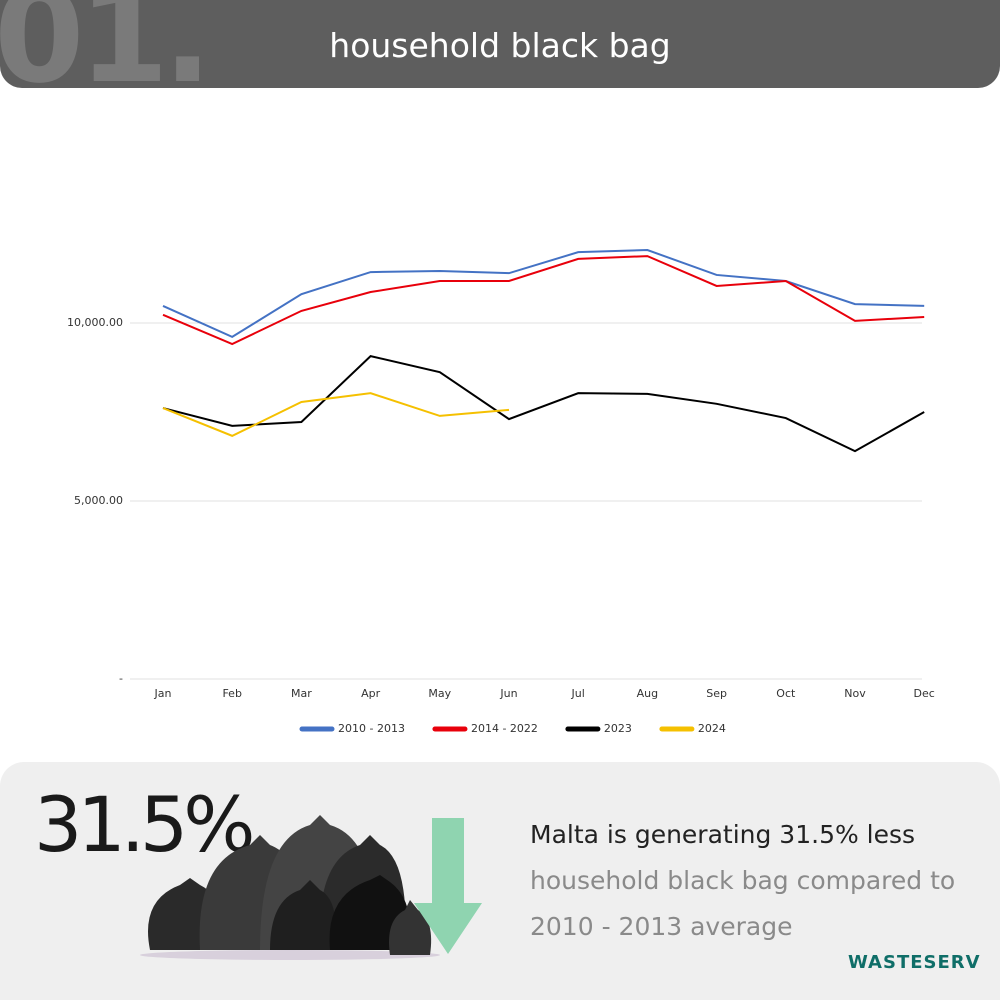 The image size is (1000, 1000). I want to click on y-tick-label: -, so click(121, 678).